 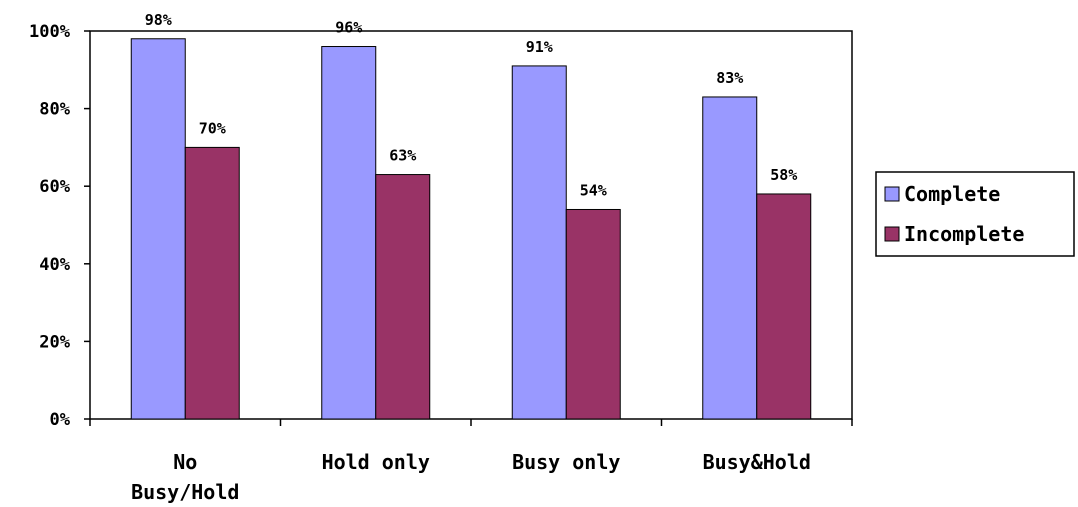 I want to click on x-category-label: No, so click(x=185, y=462).